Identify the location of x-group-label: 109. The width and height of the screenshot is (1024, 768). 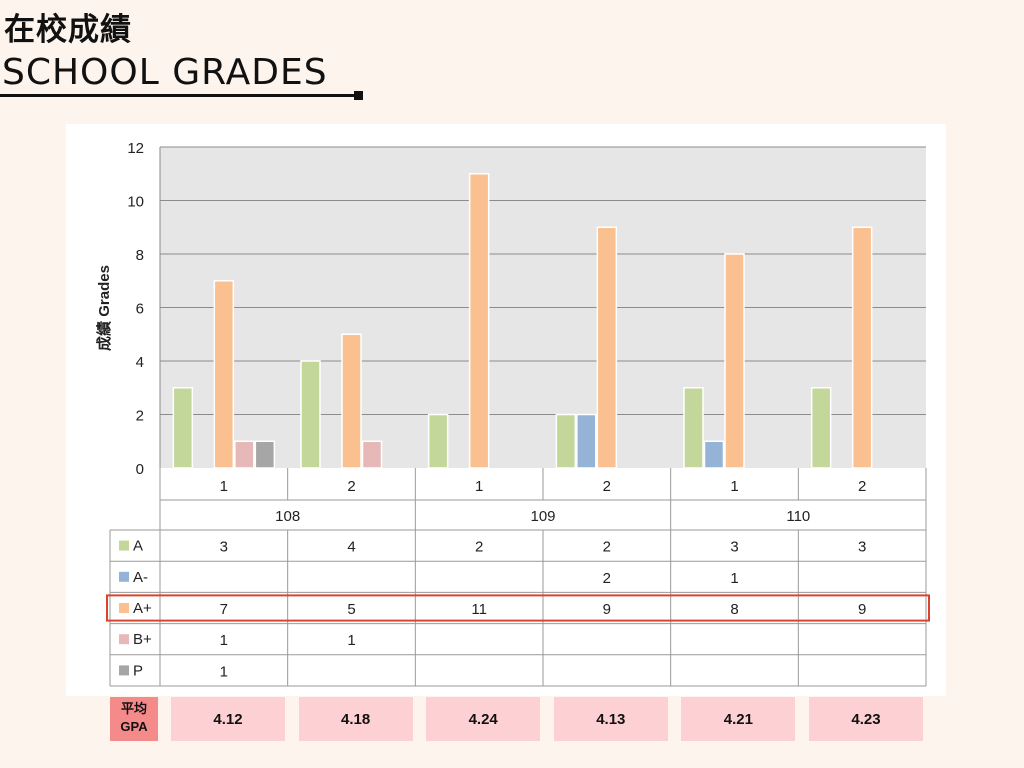
(542, 516).